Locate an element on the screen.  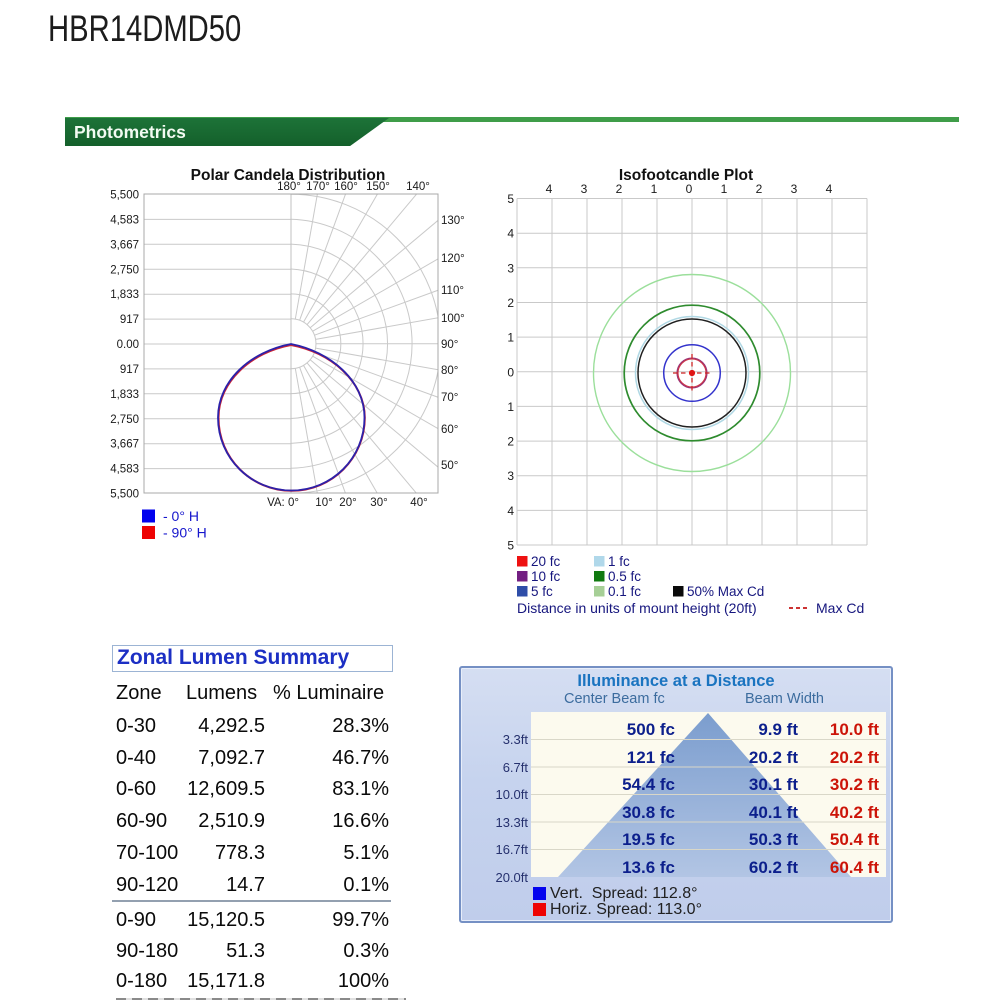
svg-text: 110° is located at coordinates (452, 291).